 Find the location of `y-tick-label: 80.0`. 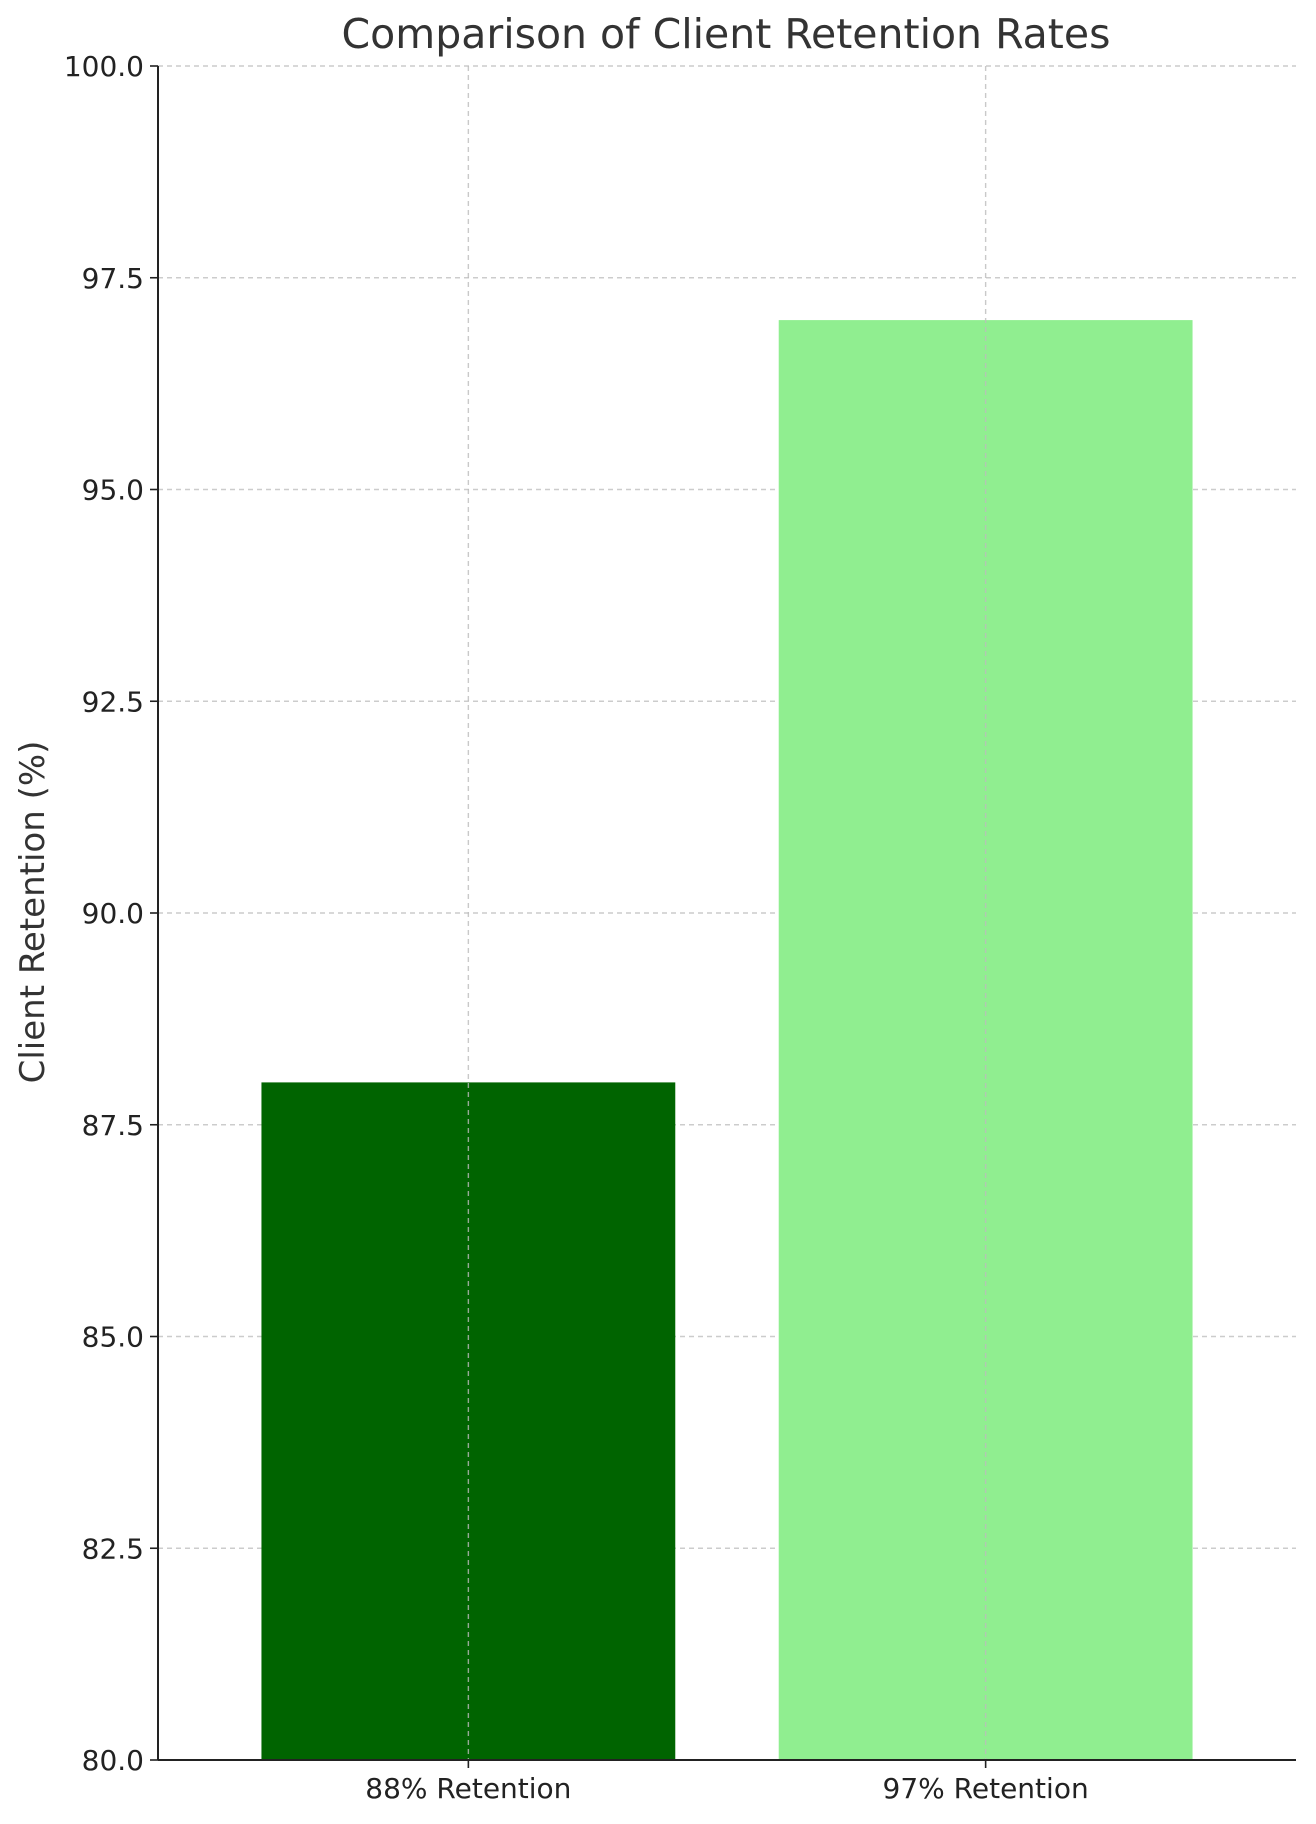

y-tick-label: 80.0 is located at coordinates (113, 1760).